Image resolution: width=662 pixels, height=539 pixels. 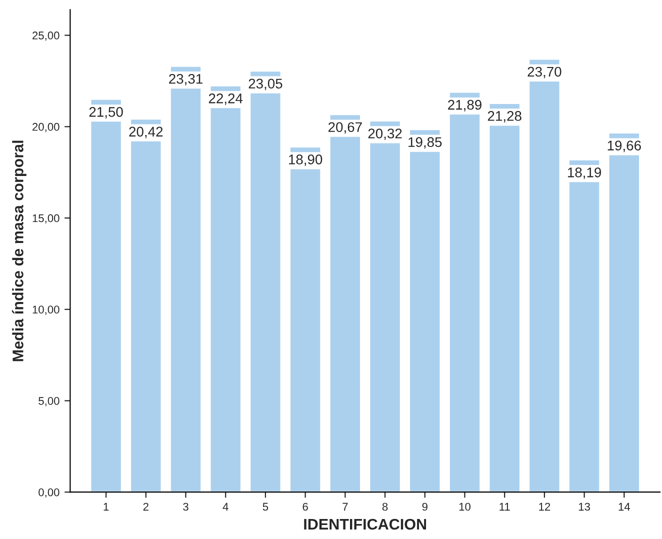 I want to click on y-tick-label: 20,00, so click(x=46, y=127).